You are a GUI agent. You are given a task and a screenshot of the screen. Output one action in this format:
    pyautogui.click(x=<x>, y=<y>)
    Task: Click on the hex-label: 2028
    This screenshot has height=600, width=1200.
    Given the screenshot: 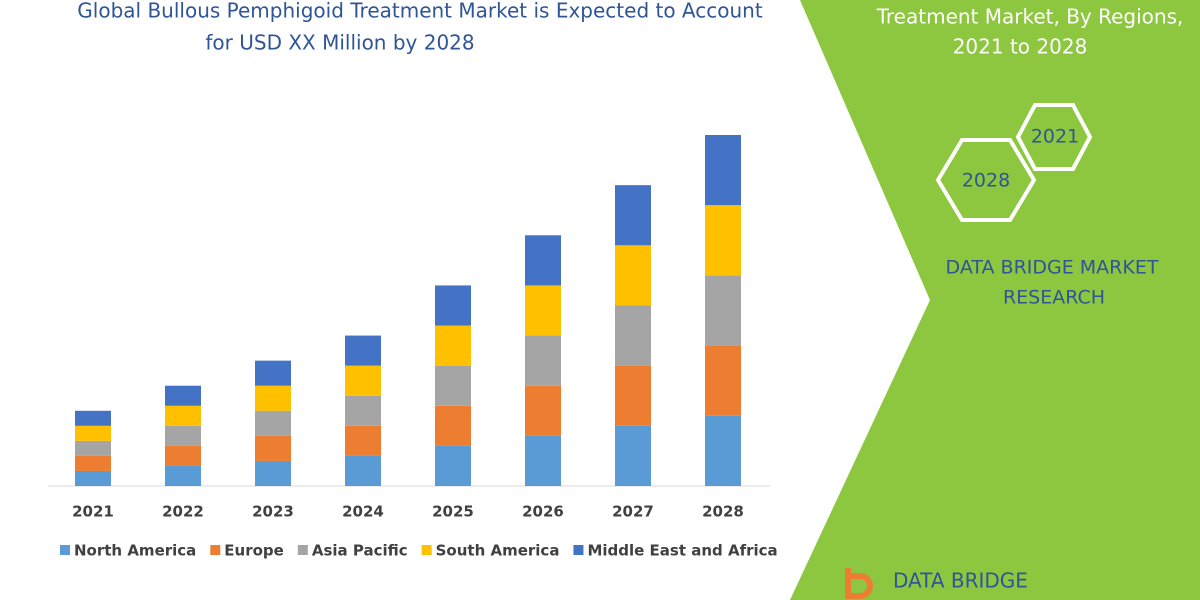 What is the action you would take?
    pyautogui.click(x=986, y=181)
    